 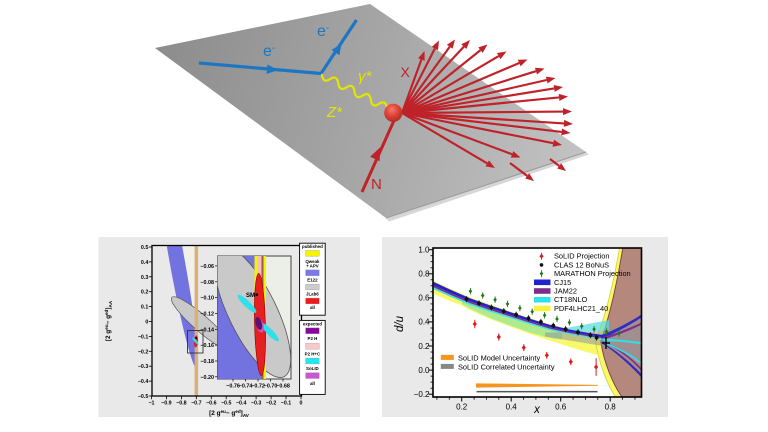 I want to click on svg-text: −0.08, so click(x=207, y=283).